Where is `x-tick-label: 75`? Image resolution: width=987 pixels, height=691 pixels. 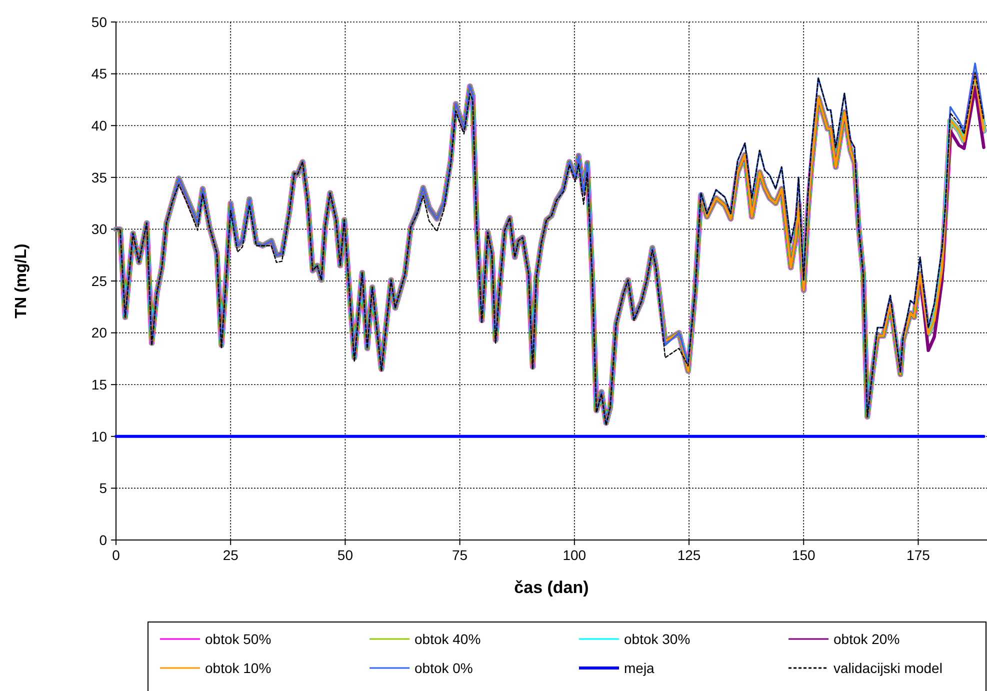 x-tick-label: 75 is located at coordinates (460, 555).